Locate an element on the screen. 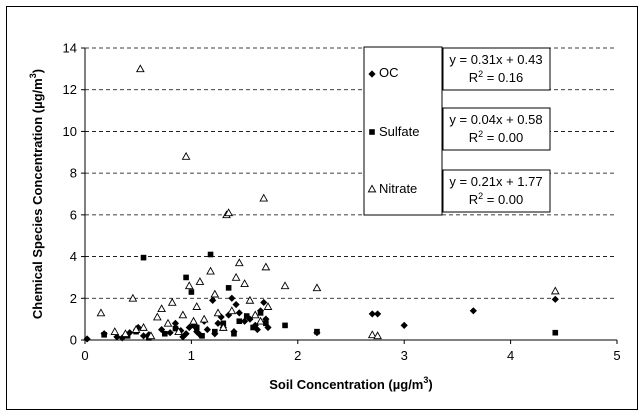  x-tick-label-2: 2 is located at coordinates (297, 355).